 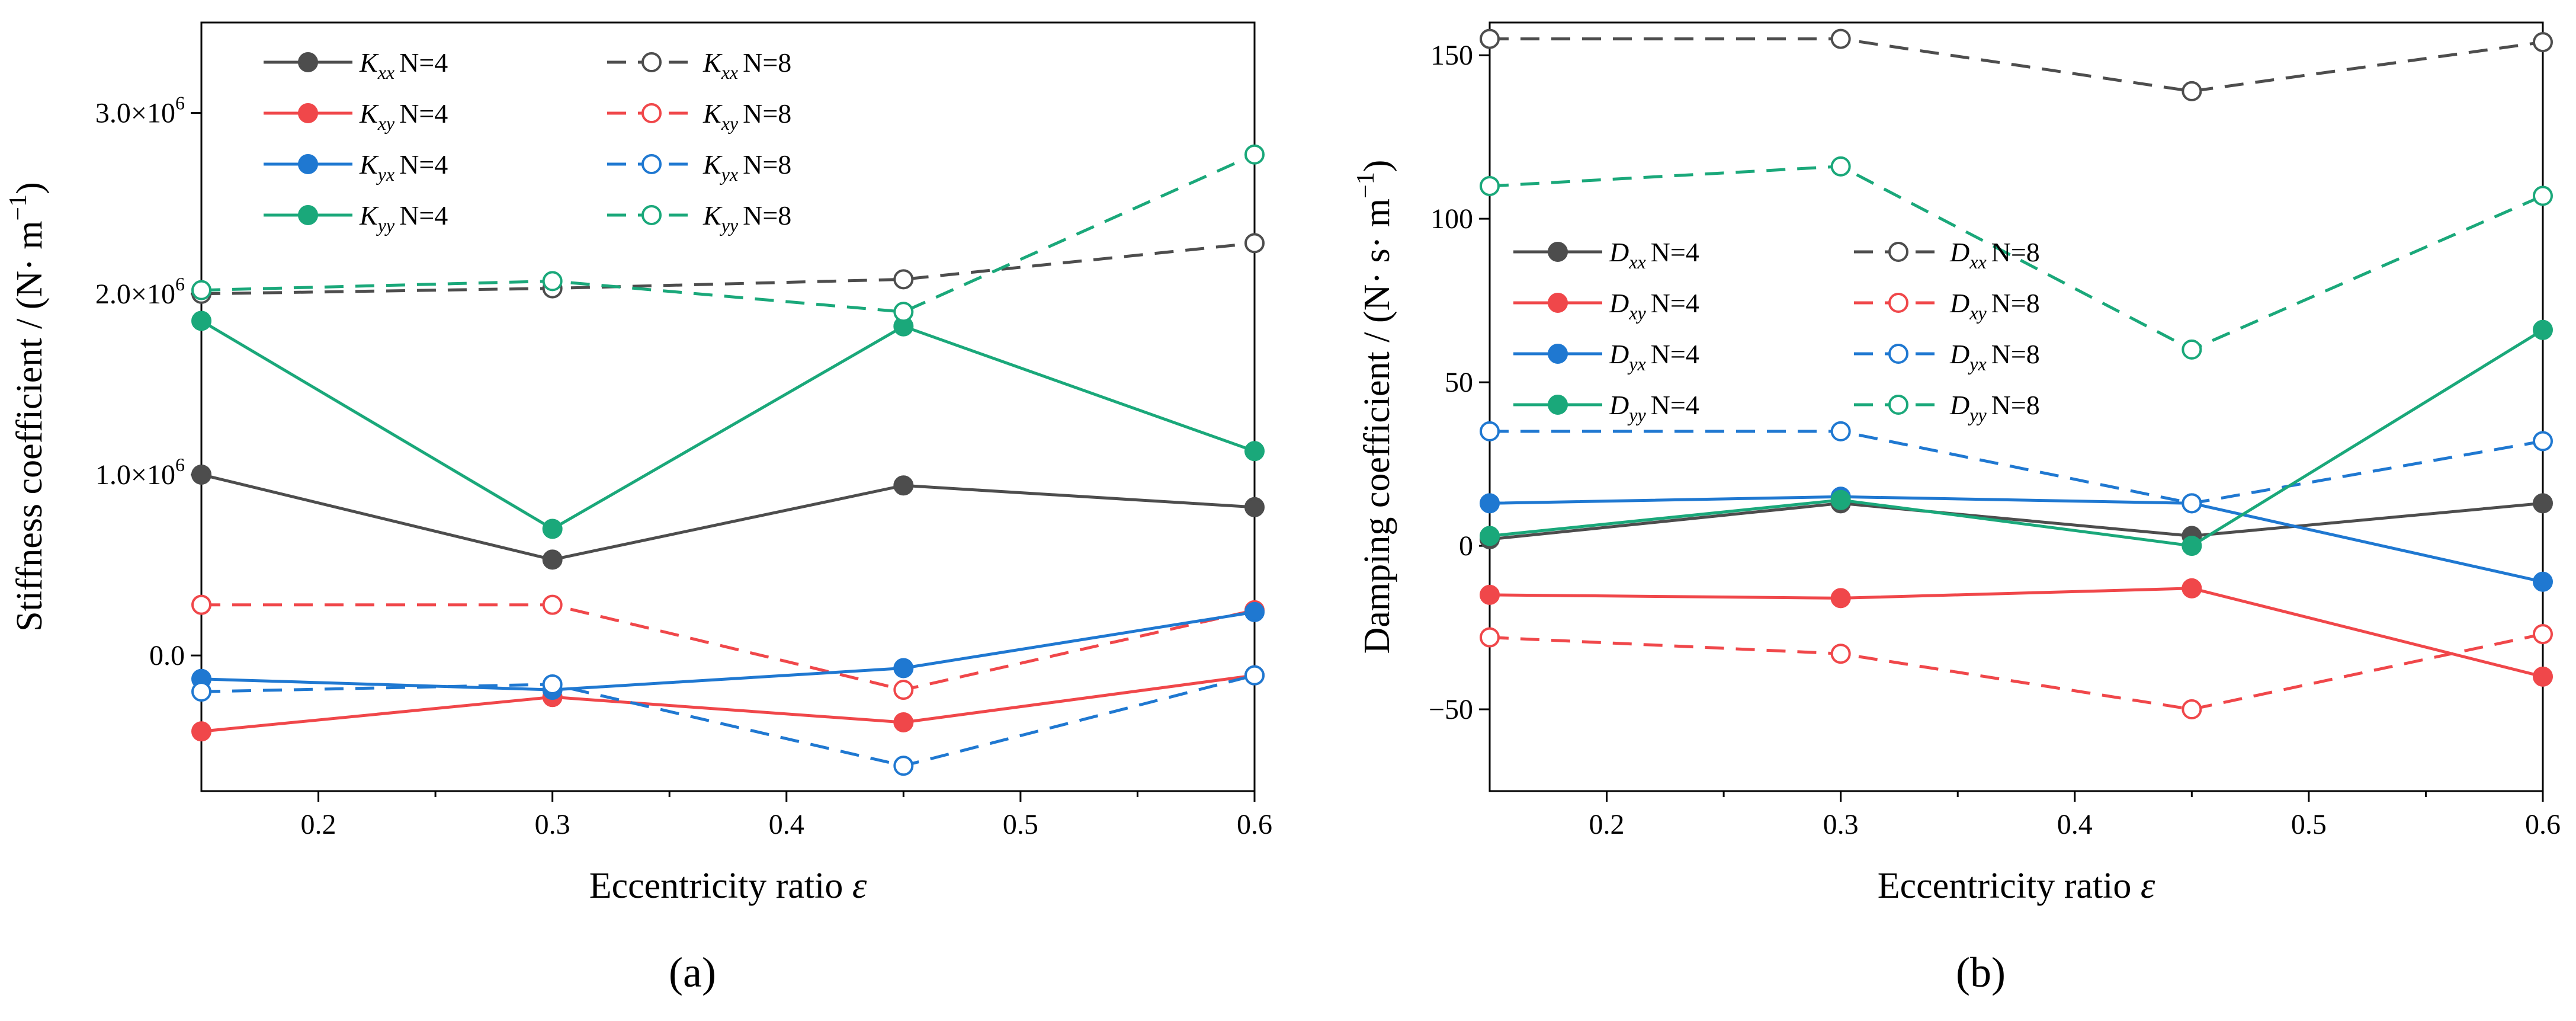 I want to click on series-line-kxy-n8, so click(x=728, y=647).